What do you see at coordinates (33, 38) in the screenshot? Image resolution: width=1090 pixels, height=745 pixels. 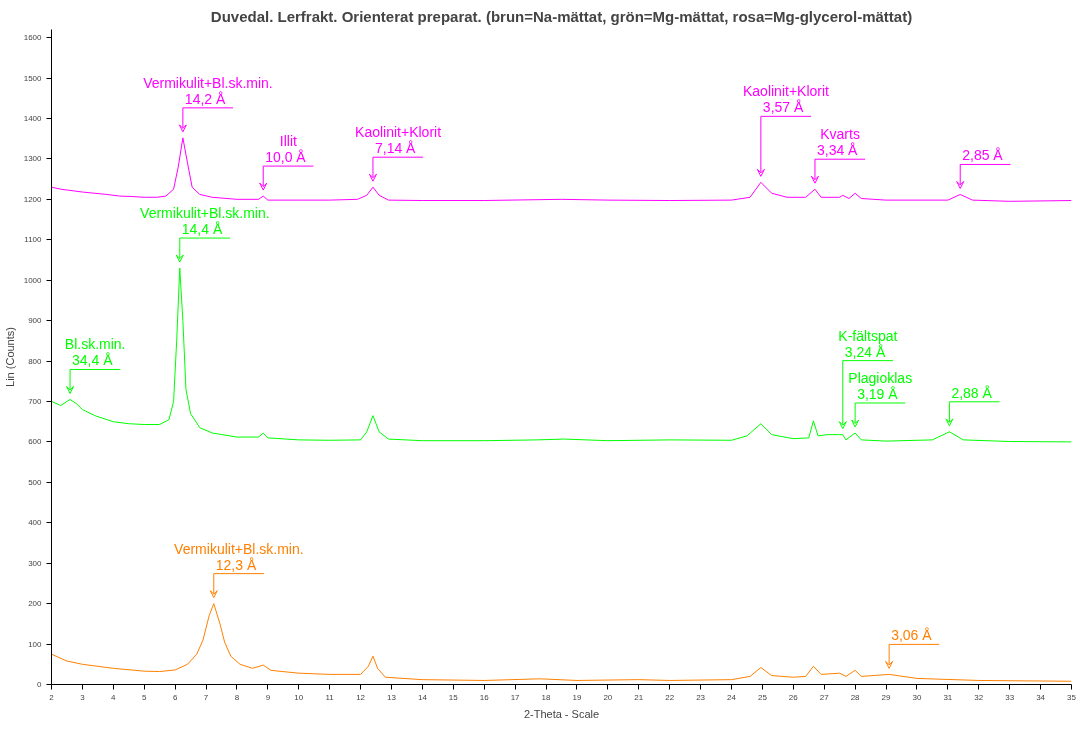 I see `y-tick-label: 1600` at bounding box center [33, 38].